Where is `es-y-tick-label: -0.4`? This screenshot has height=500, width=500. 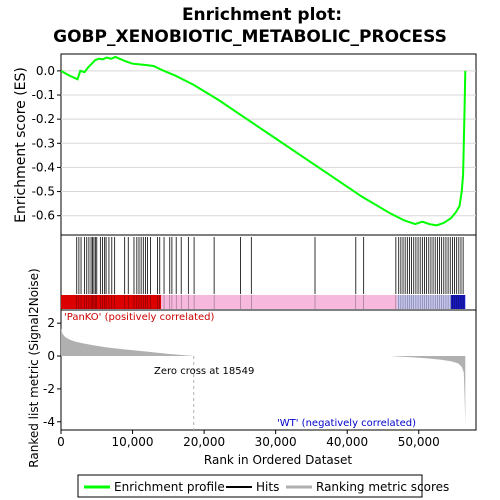 es-y-tick-label: -0.4 is located at coordinates (43, 167).